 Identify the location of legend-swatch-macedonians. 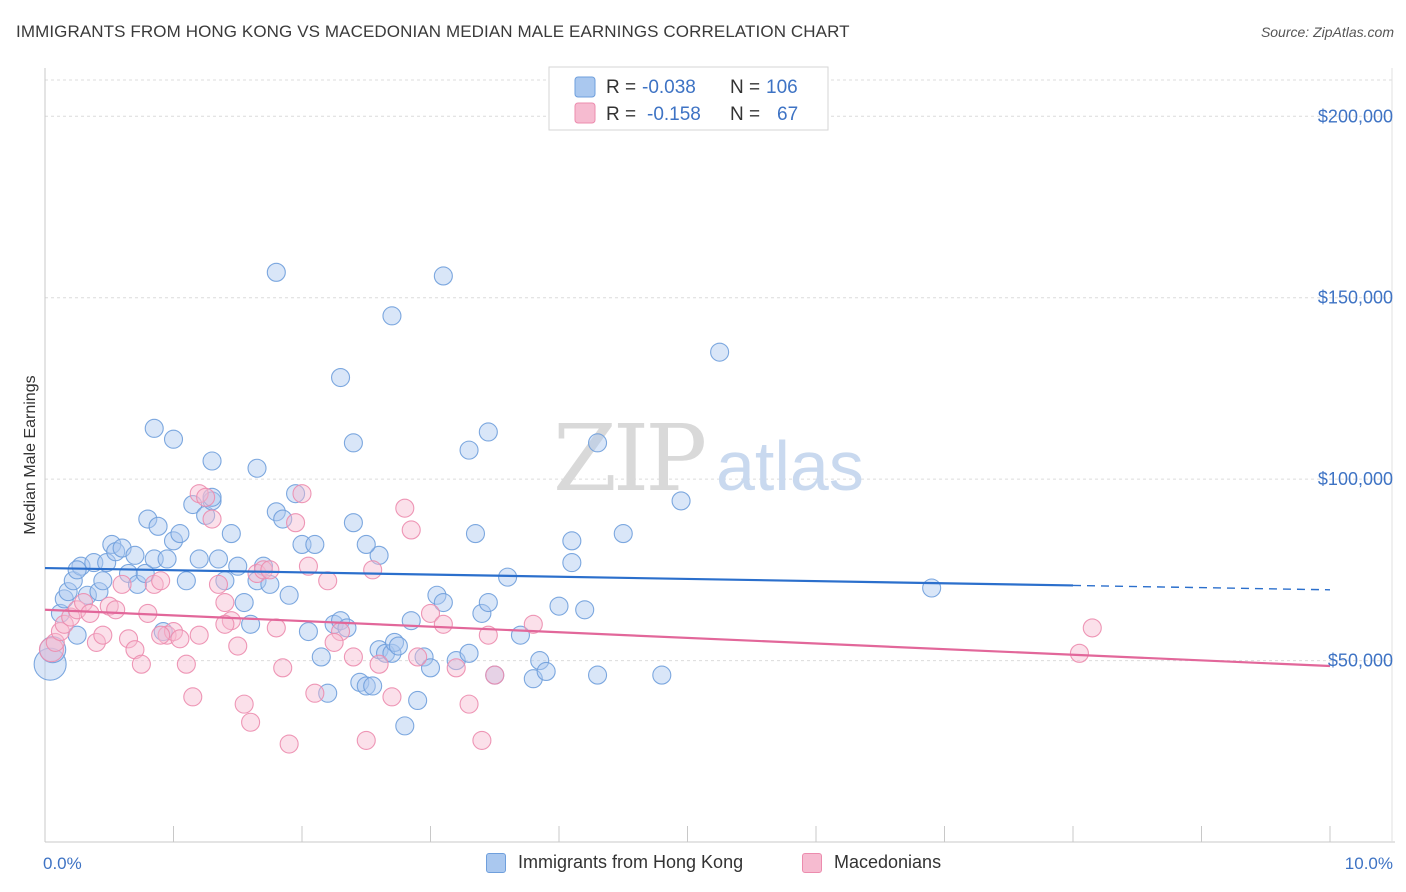
(585, 113).